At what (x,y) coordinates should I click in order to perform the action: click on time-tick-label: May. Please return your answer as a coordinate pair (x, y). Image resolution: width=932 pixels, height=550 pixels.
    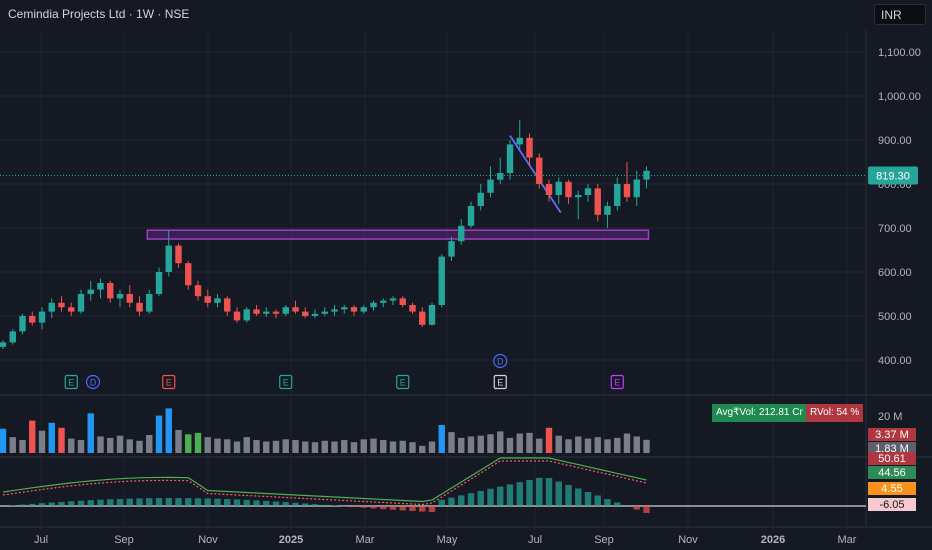
    Looking at the image, I should click on (447, 540).